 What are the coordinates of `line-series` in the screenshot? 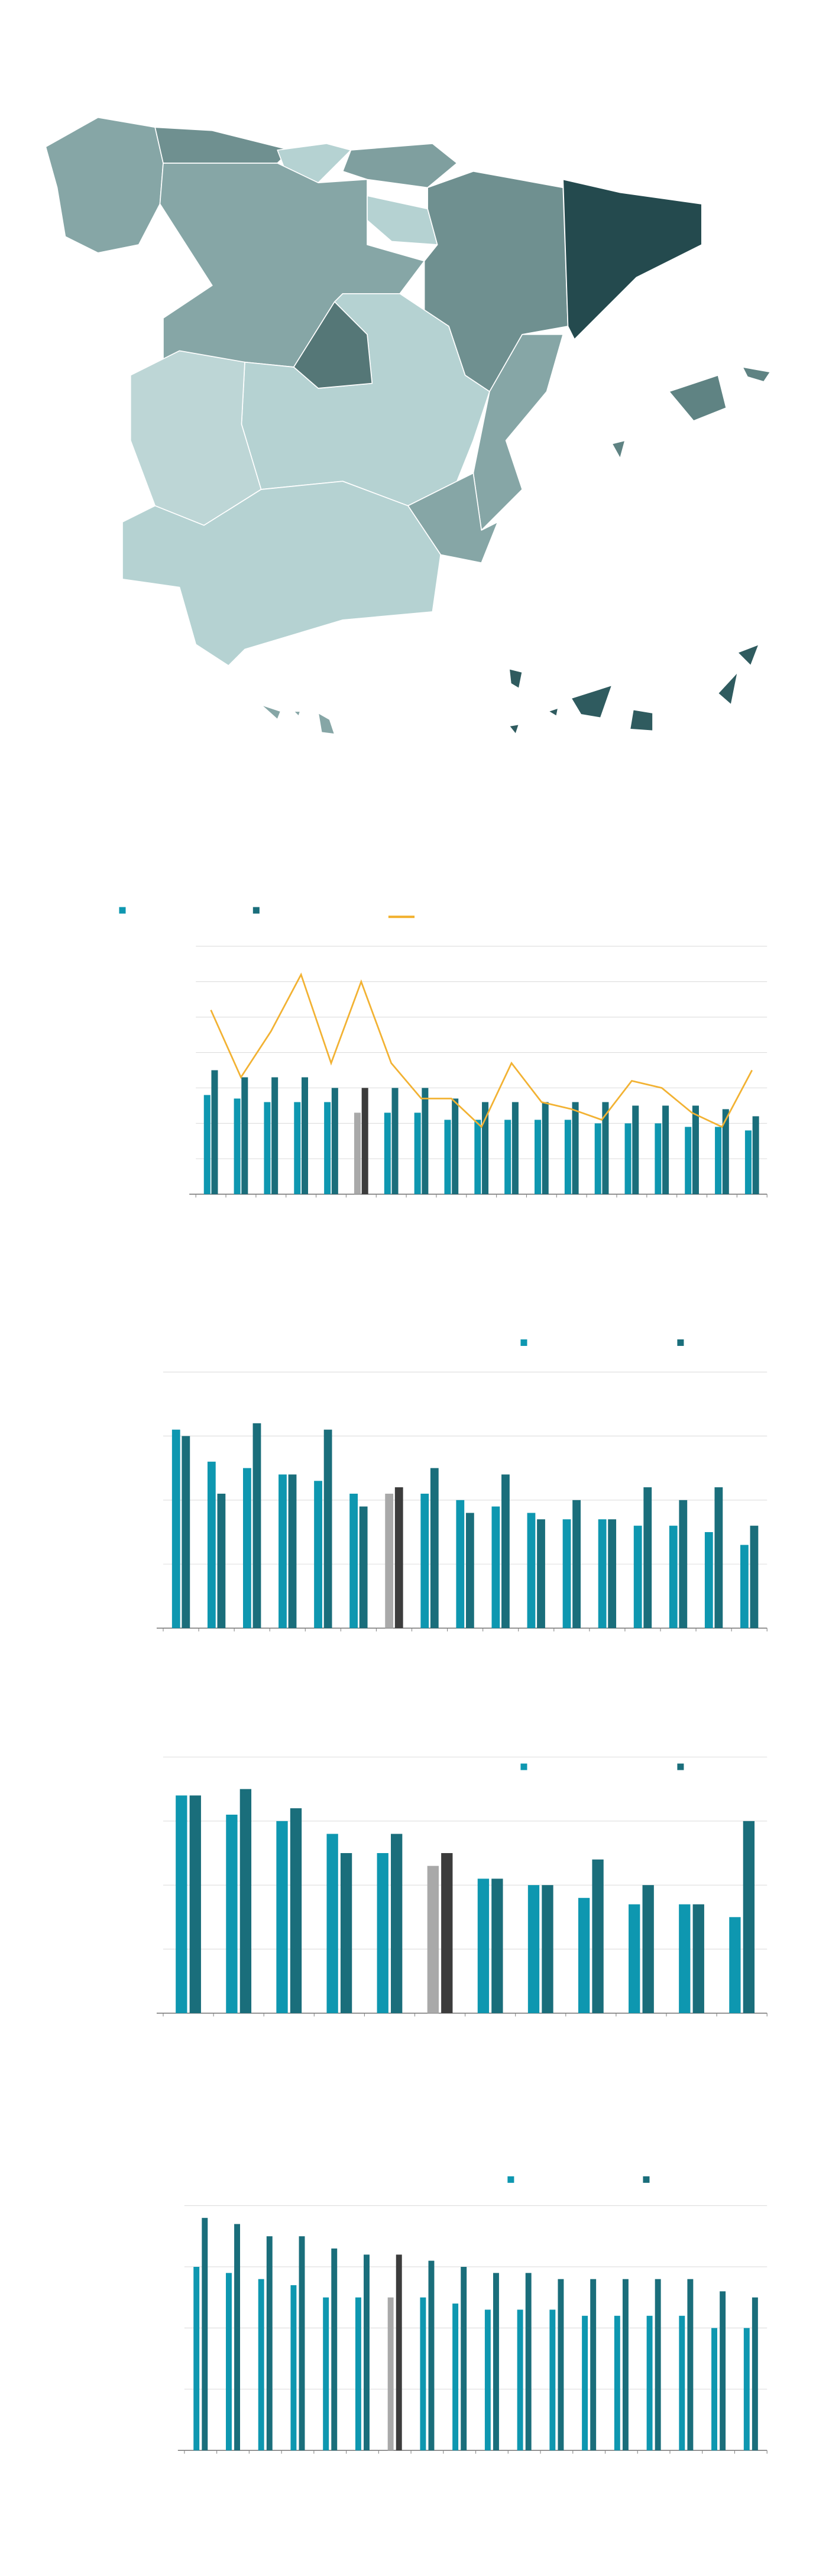 It's located at (481, 1050).